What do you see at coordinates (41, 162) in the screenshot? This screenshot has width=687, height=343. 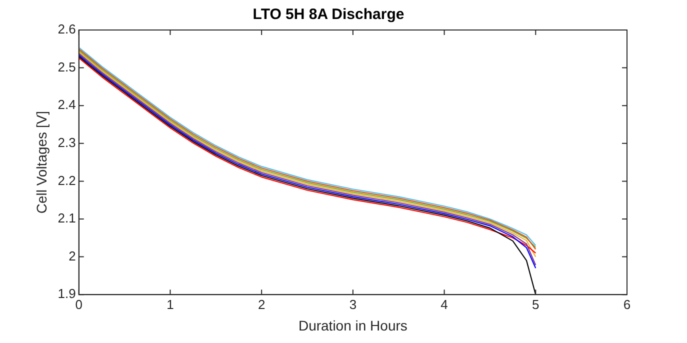 I see `y-axis-title: Cell Voltages [V]` at bounding box center [41, 162].